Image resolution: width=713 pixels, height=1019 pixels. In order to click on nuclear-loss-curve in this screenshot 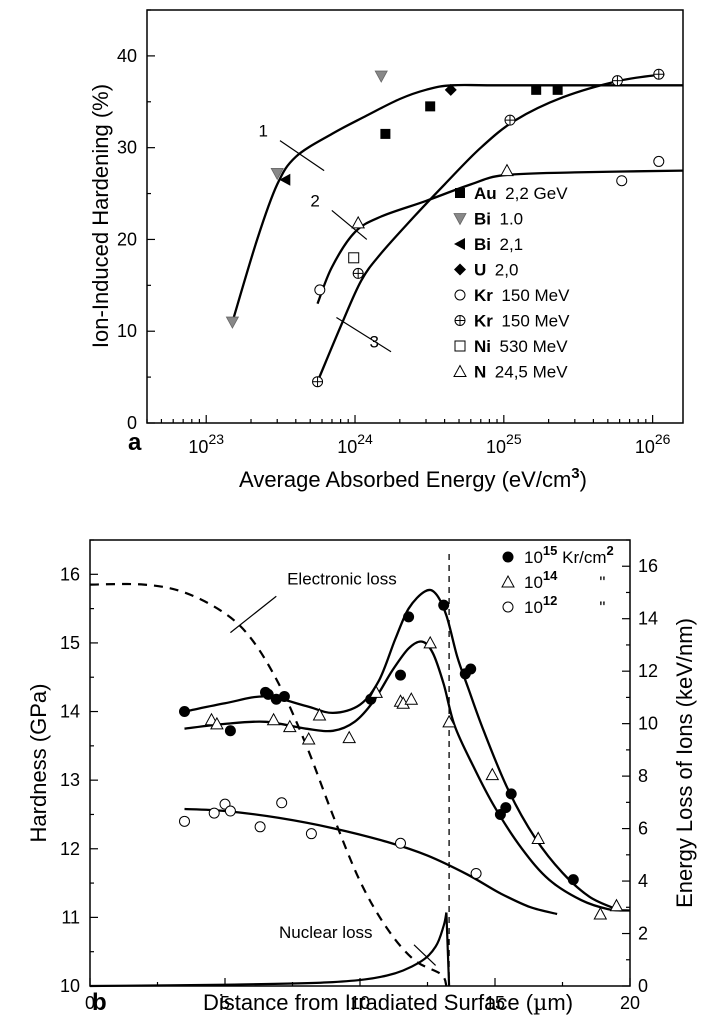, I will do `click(268, 950)`.